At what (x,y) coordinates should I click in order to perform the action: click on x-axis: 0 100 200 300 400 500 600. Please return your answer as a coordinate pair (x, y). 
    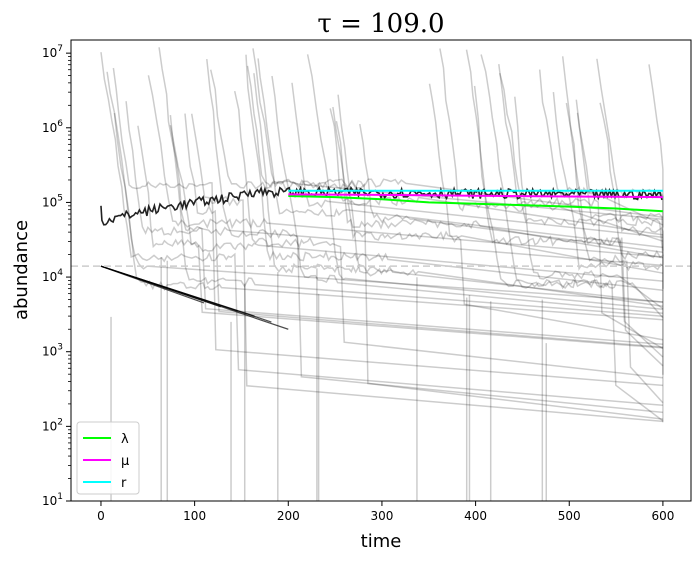
    Looking at the image, I should click on (385, 512).